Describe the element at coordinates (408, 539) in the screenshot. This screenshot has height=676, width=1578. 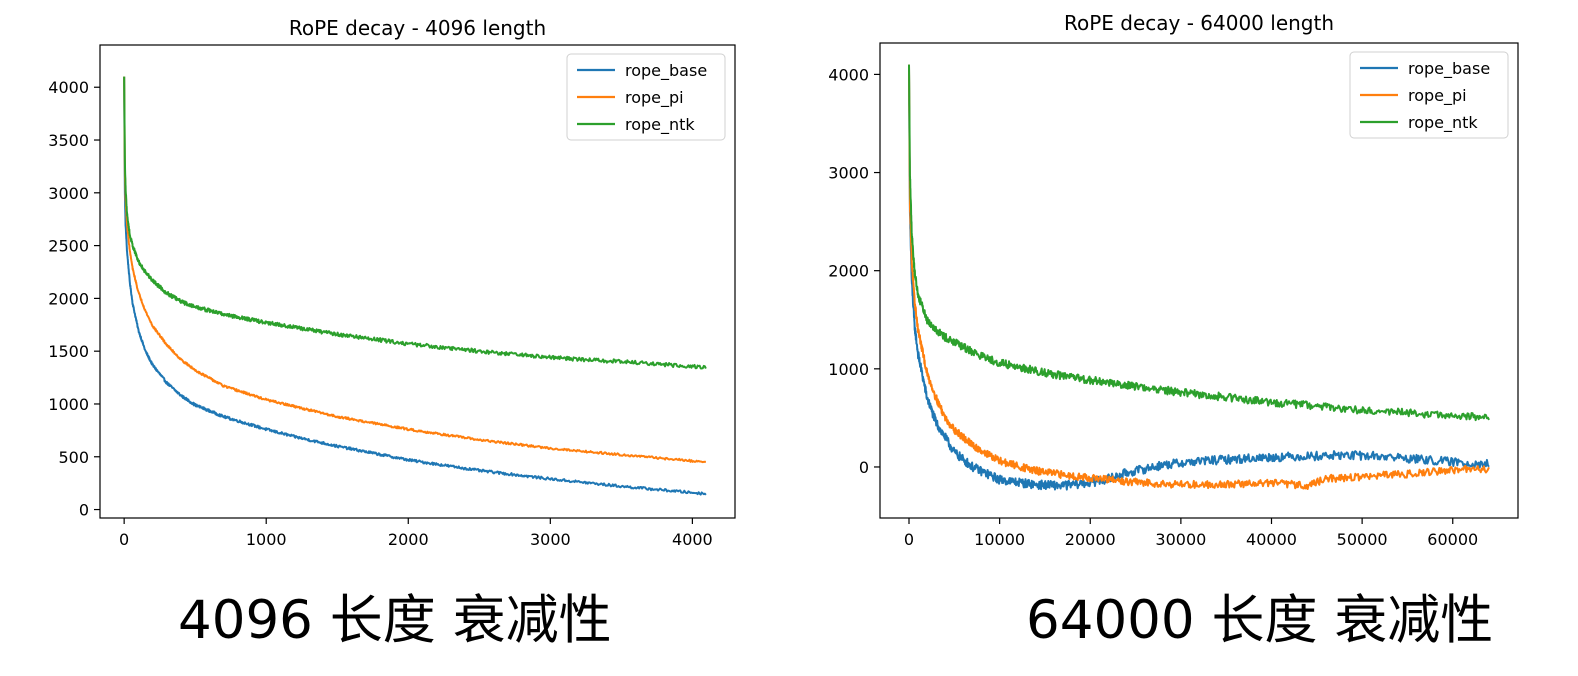
I see `x-tick-label: 2000` at that location.